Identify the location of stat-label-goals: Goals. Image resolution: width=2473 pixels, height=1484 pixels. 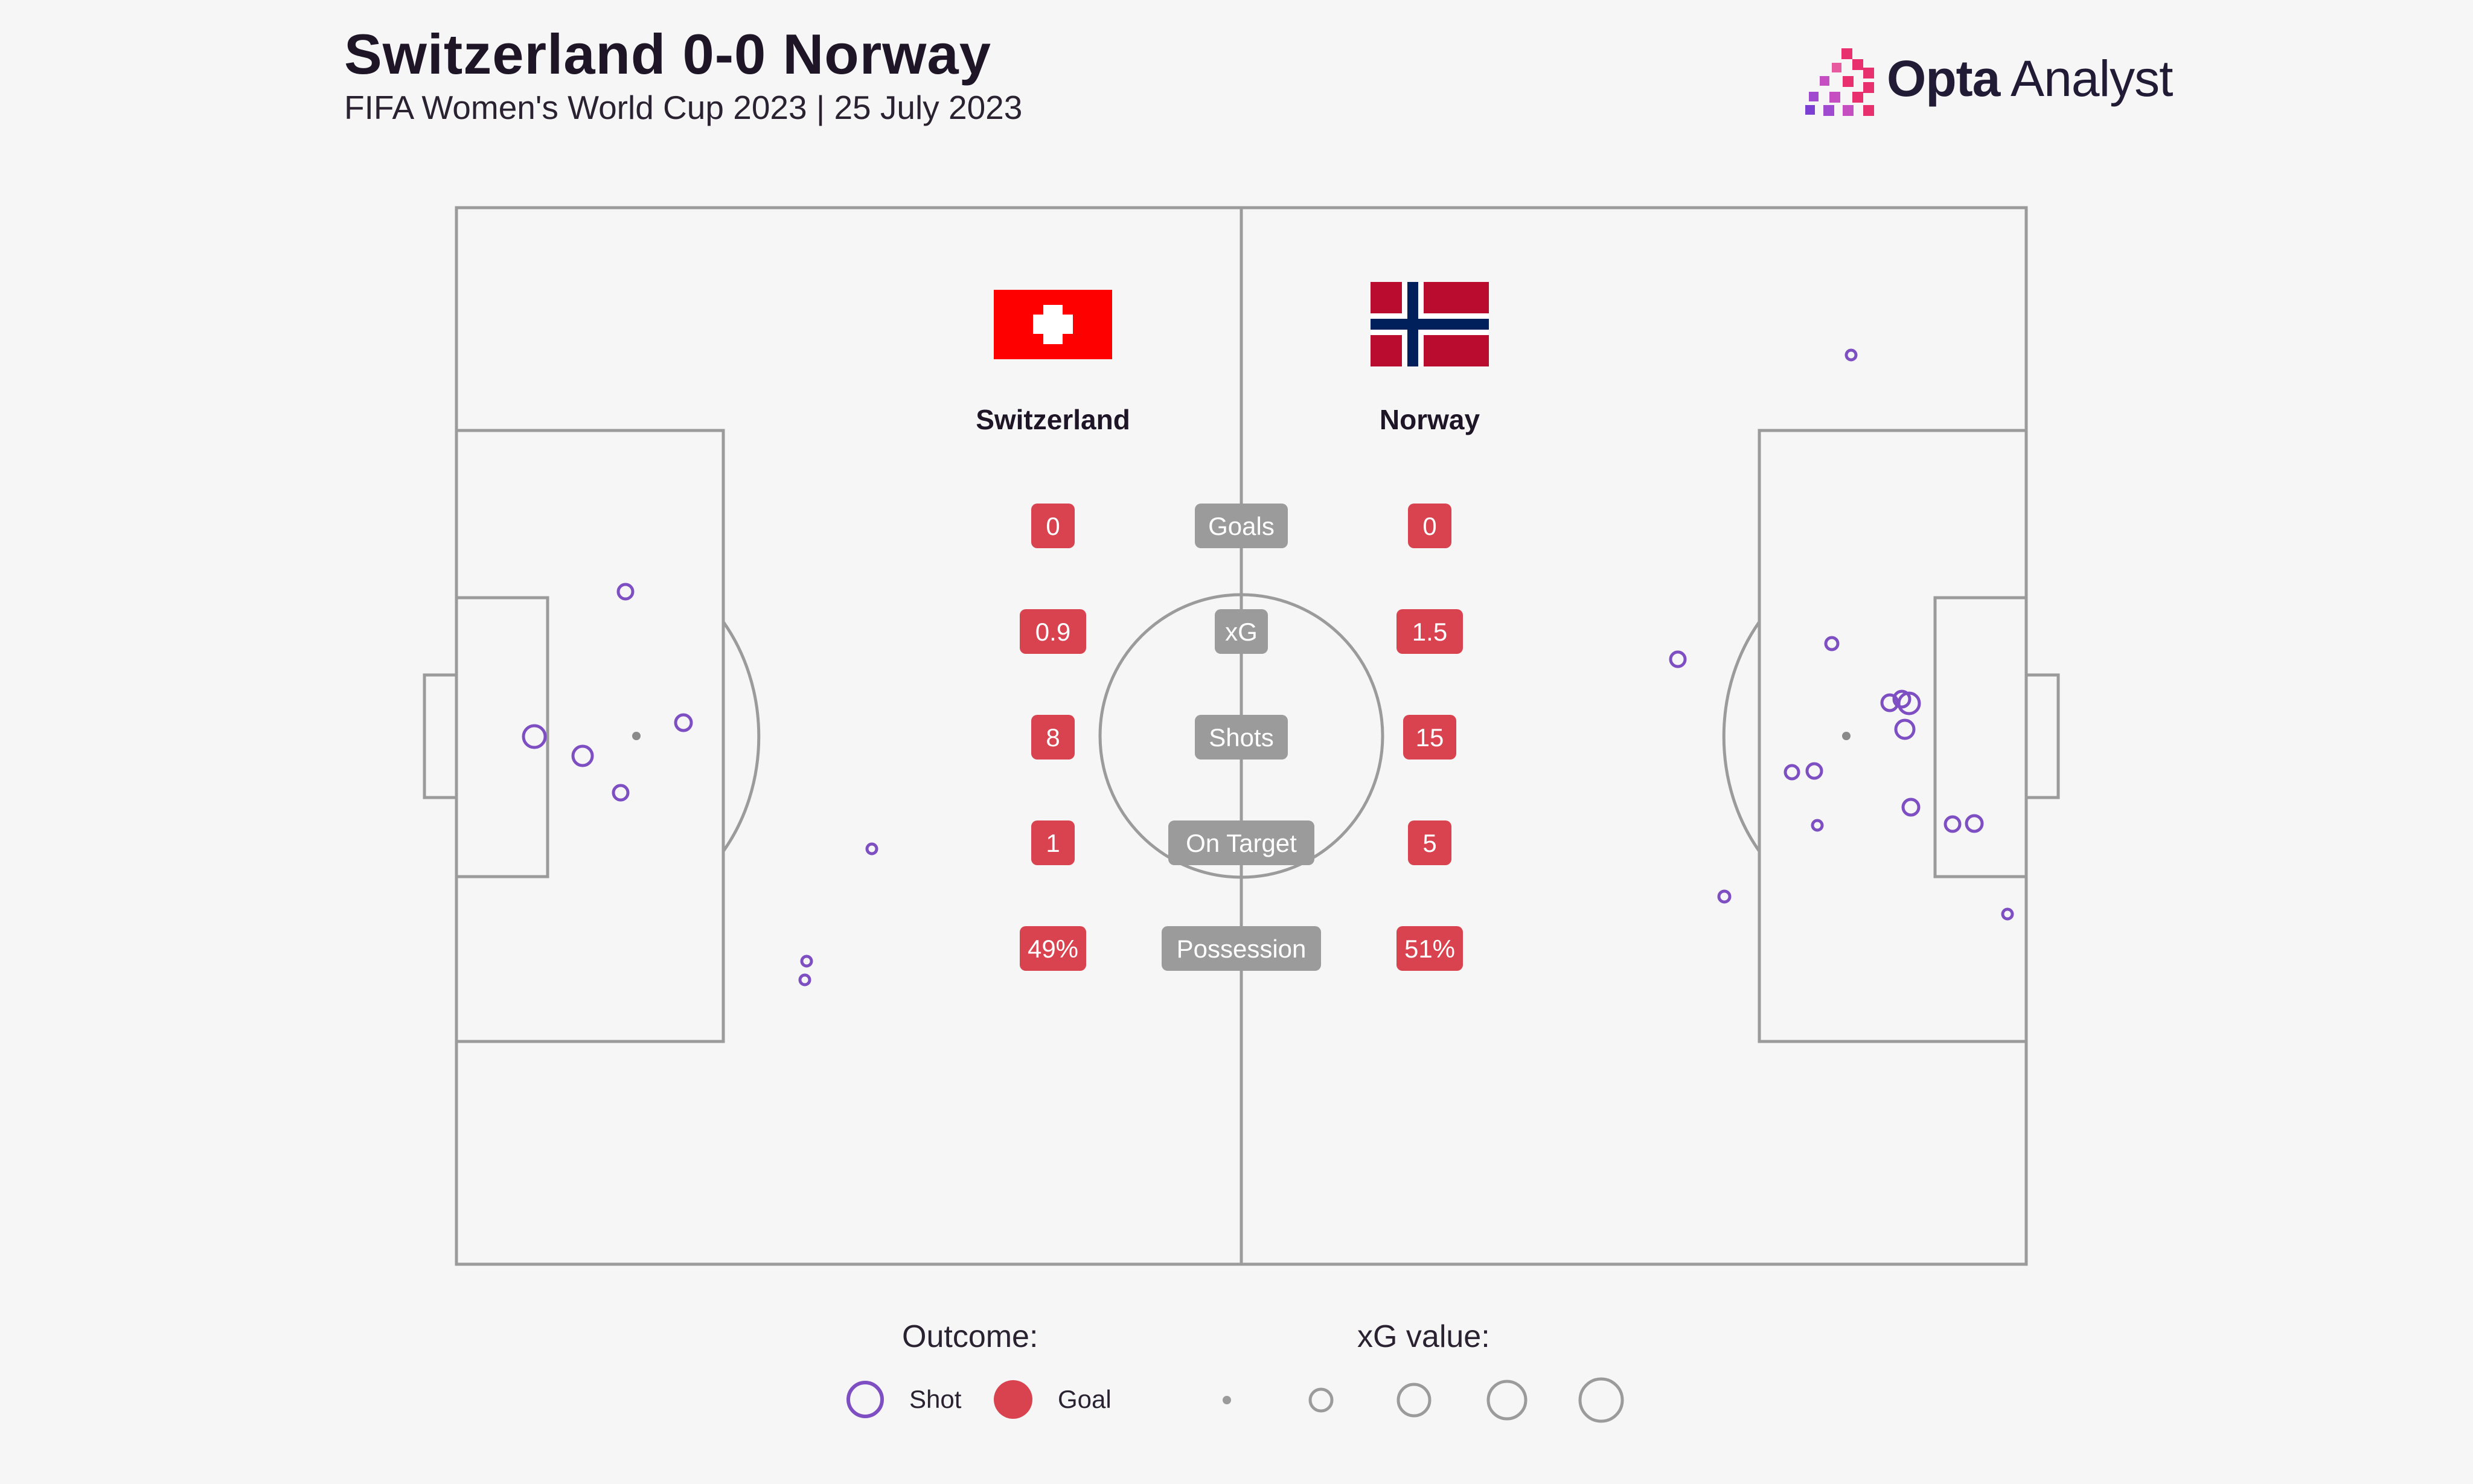
(1241, 526).